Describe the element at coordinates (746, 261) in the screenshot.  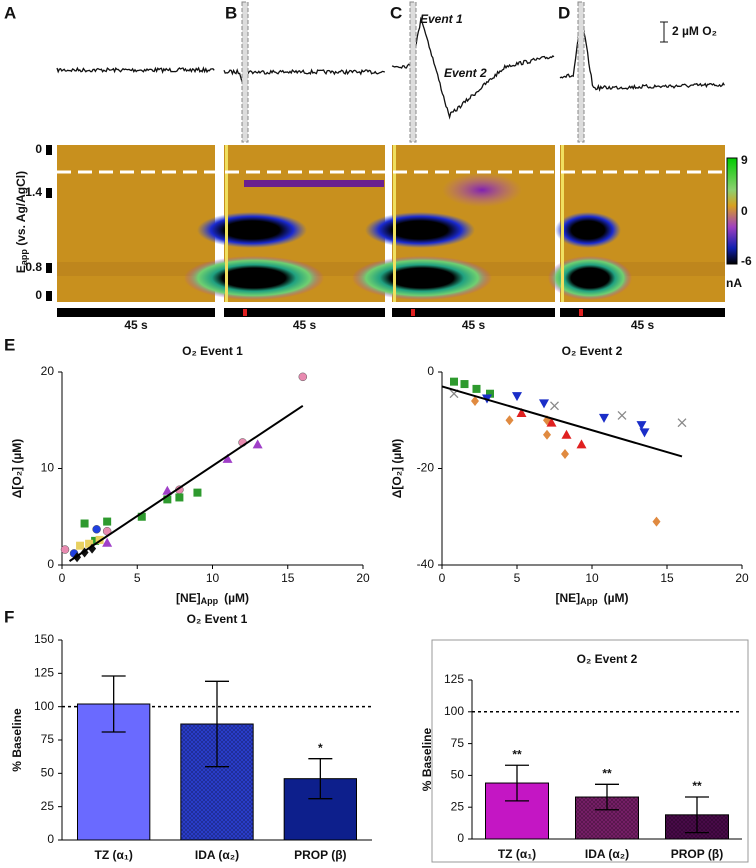
I see `colorbar-tick-label: -6` at that location.